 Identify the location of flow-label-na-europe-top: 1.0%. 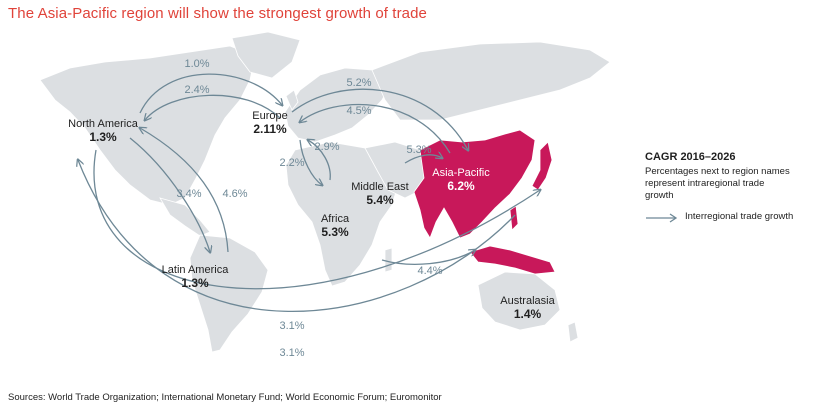
(197, 64).